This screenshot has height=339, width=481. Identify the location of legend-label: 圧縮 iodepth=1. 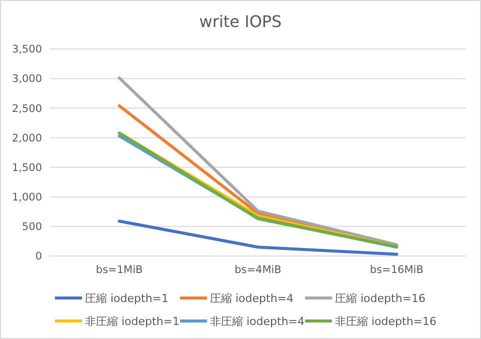
(127, 298).